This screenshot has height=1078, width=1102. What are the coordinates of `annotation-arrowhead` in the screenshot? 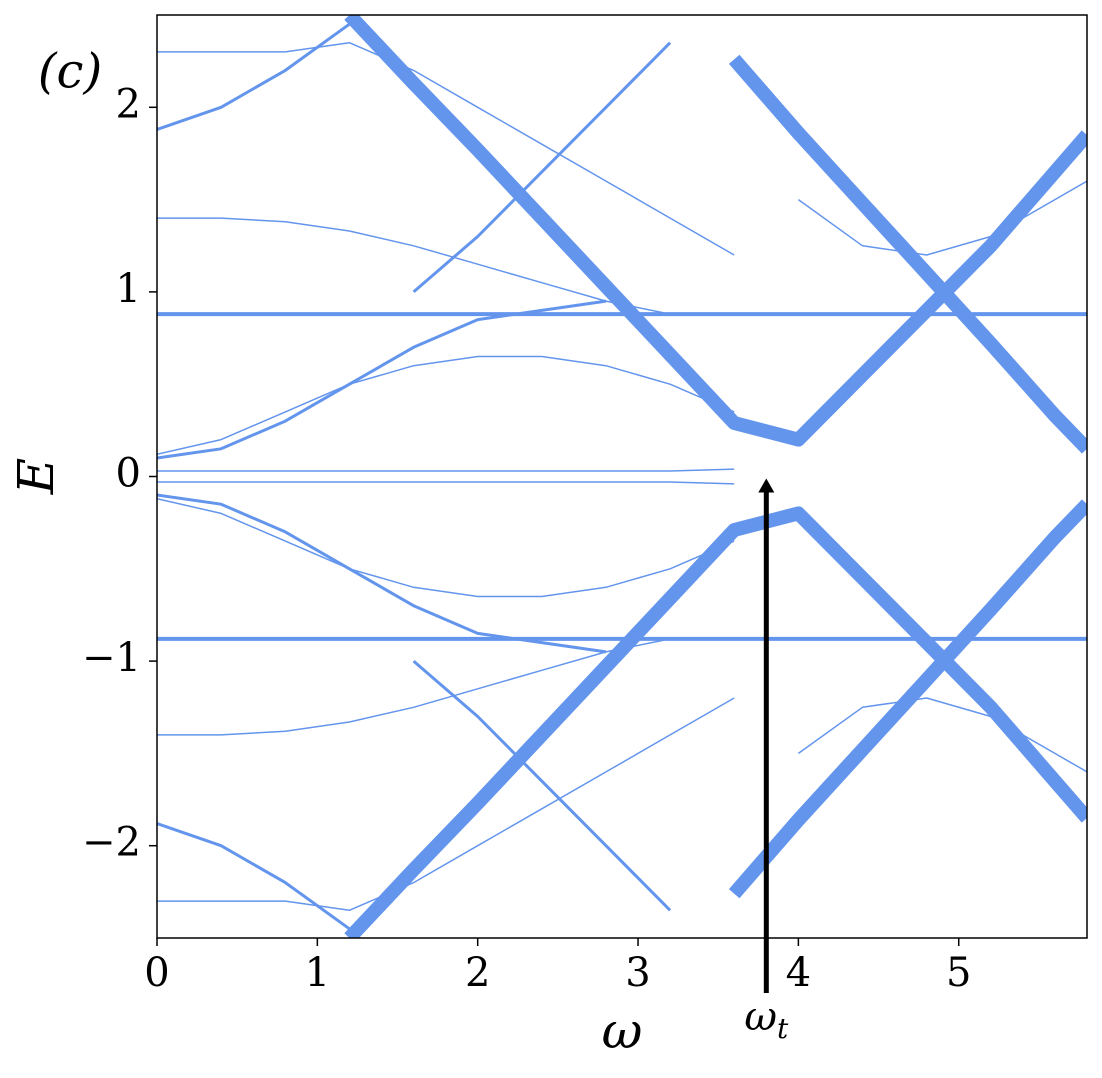 It's located at (766, 485).